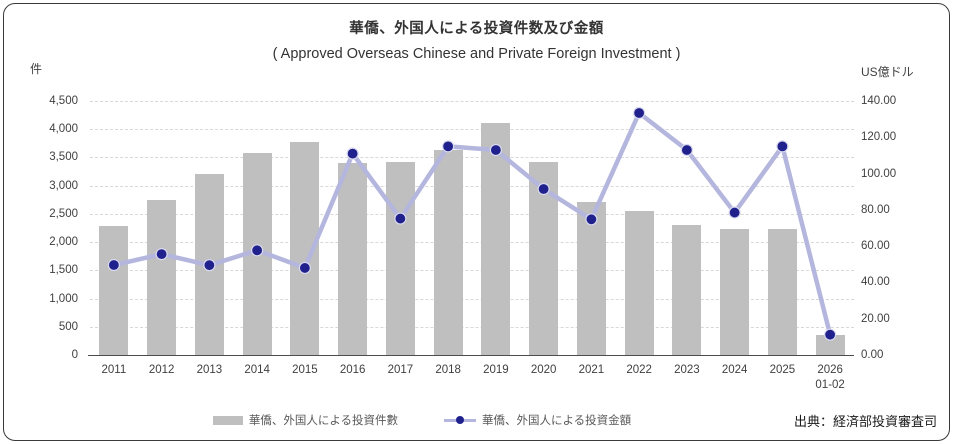  I want to click on x-tick-label-2023: 2023, so click(687, 370).